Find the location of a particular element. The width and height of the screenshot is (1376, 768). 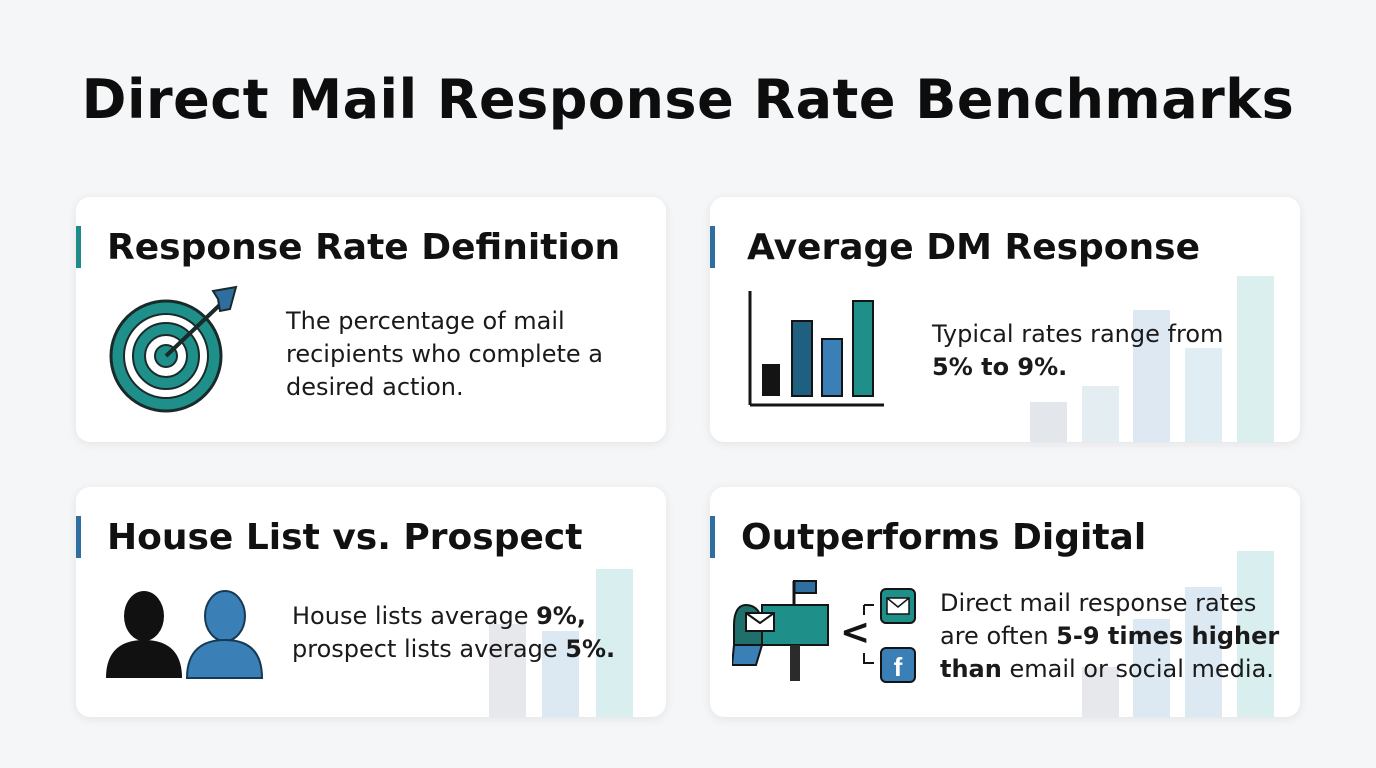

card-title: Response Rate Definition is located at coordinates (364, 247).